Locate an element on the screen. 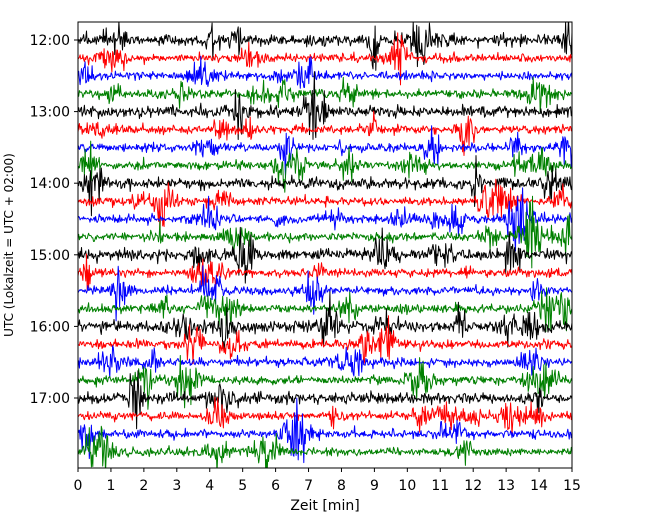  x-tick-label: 10 is located at coordinates (407, 486).